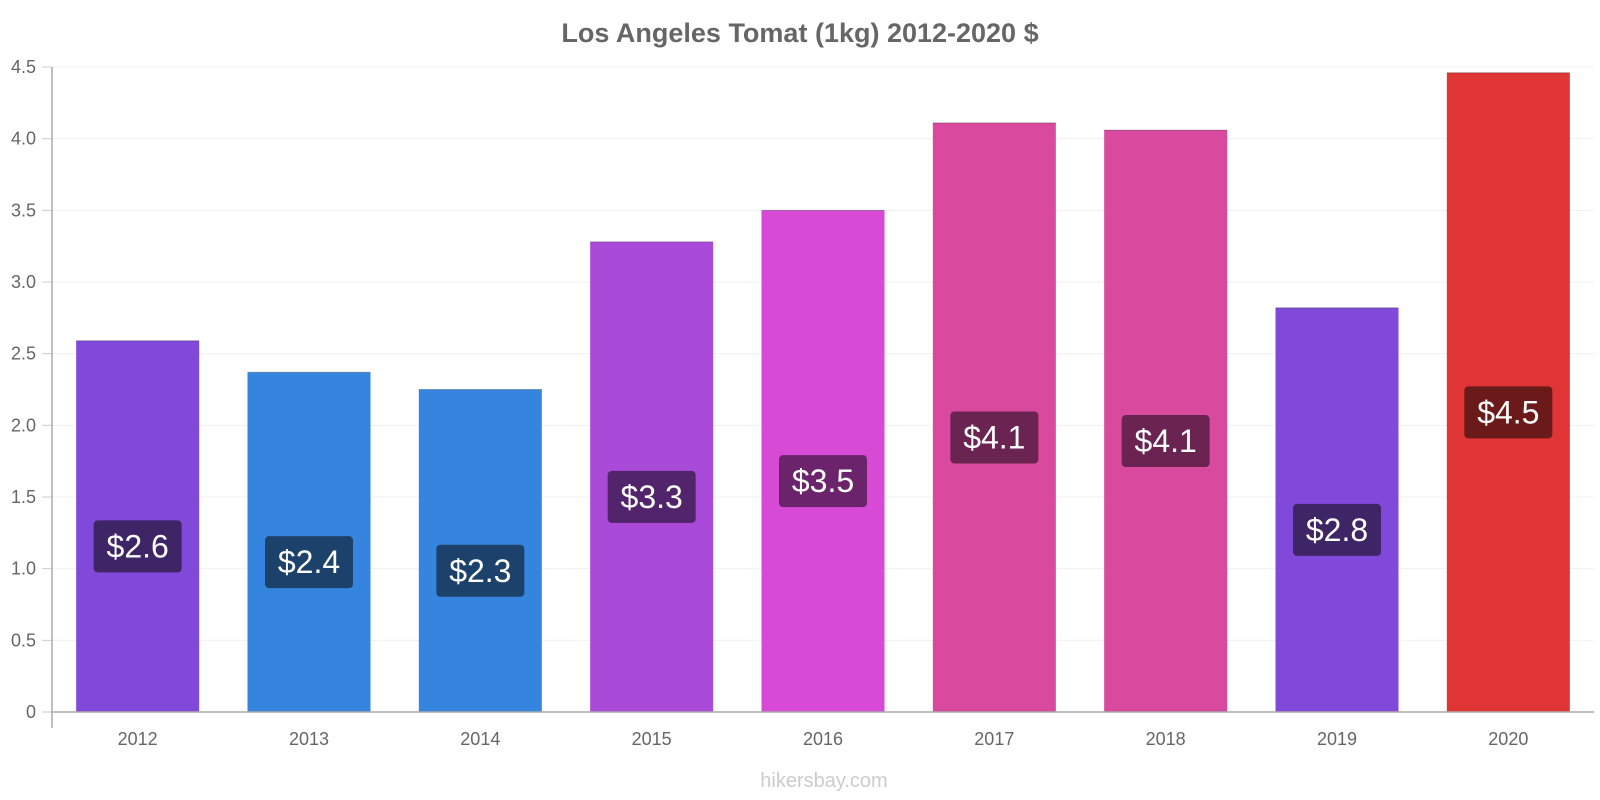 This screenshot has width=1600, height=800. I want to click on y-tick-label: 4.0, so click(23, 139).